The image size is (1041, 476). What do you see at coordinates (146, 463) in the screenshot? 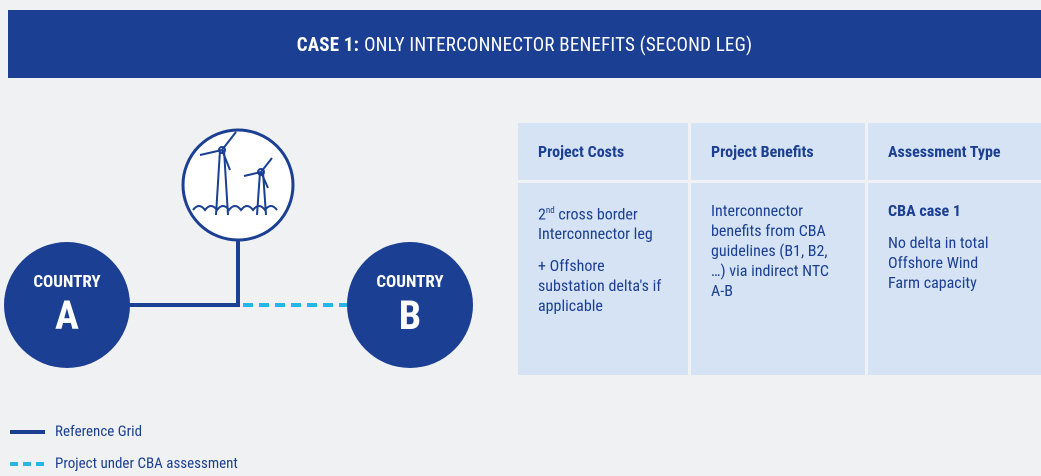
I see `legend-item: Project under CBA assessment` at bounding box center [146, 463].